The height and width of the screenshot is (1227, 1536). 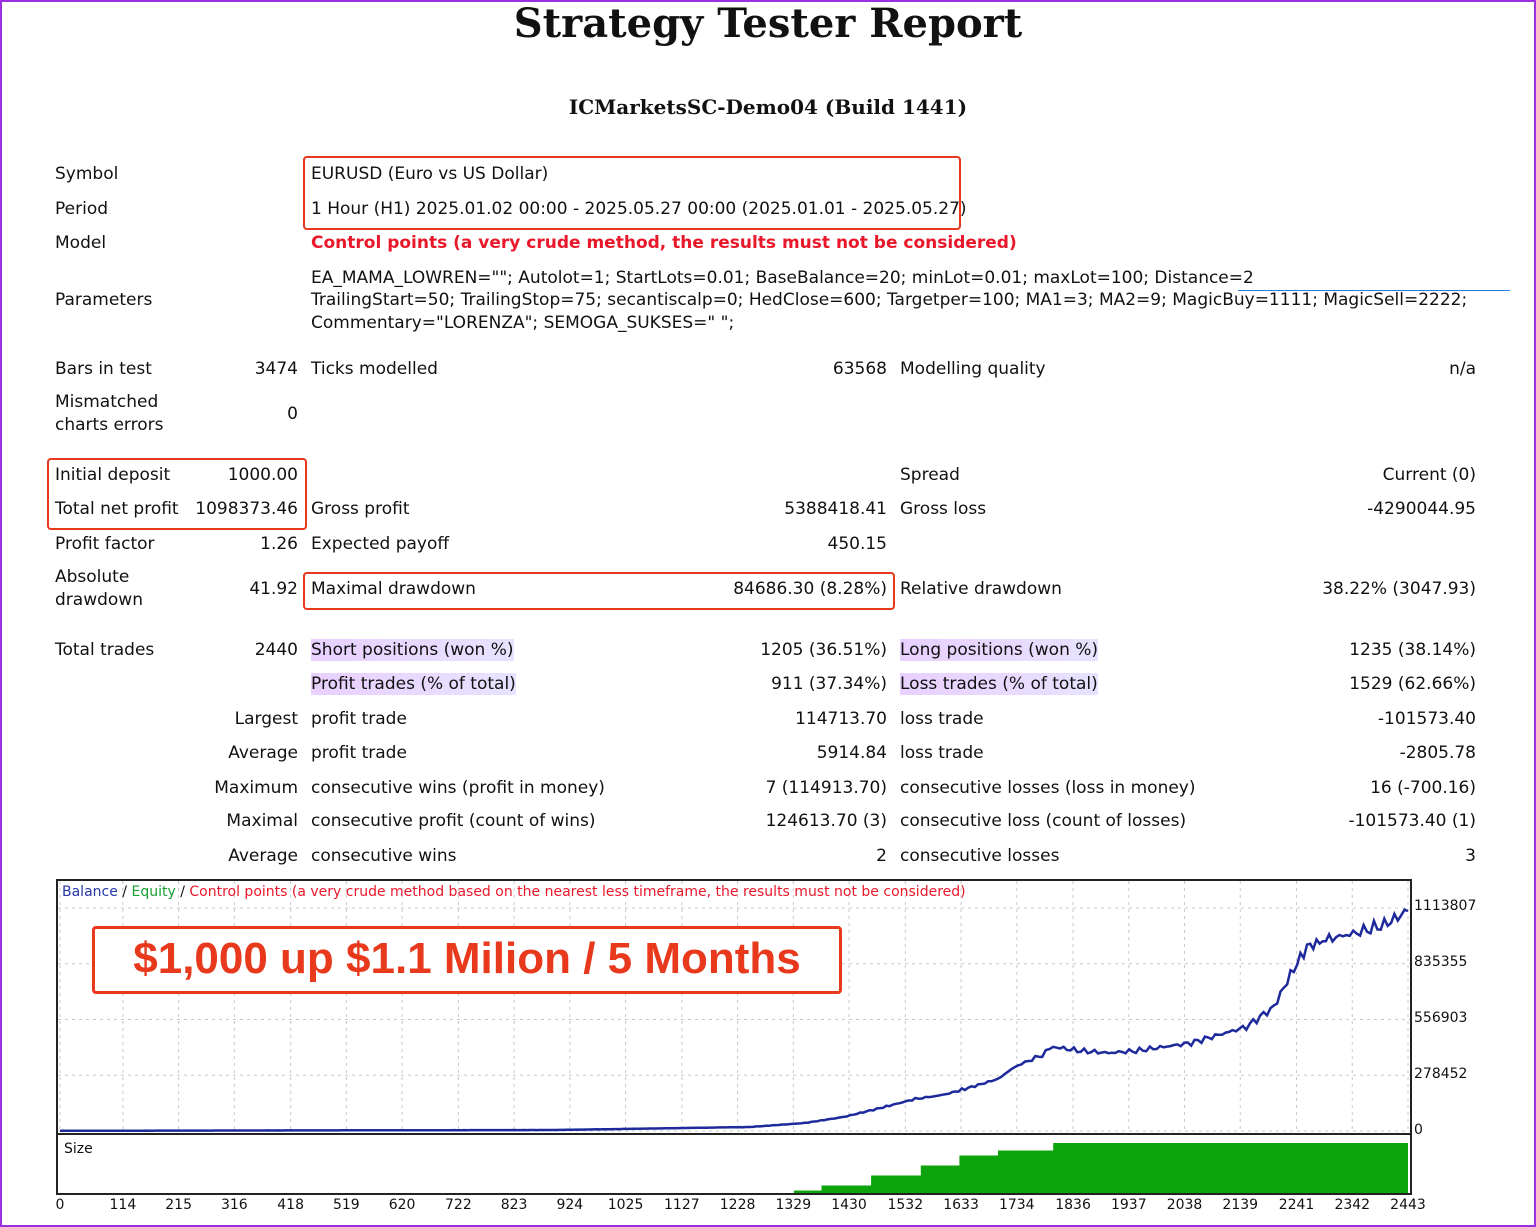 I want to click on legend-balance: Balance, so click(x=90, y=892).